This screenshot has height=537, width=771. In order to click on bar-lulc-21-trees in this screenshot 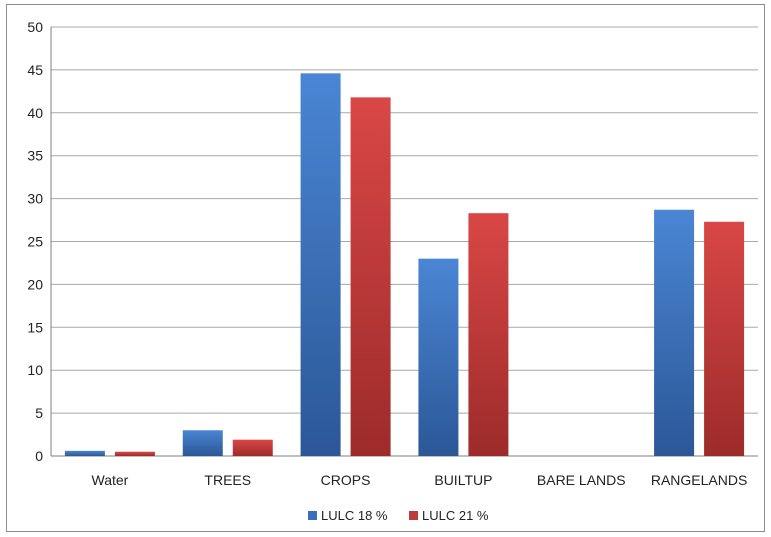, I will do `click(252, 447)`.